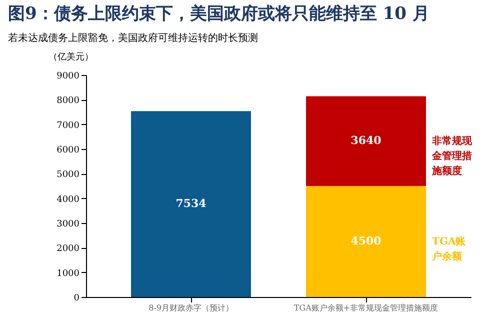 Image resolution: width=500 pixels, height=329 pixels. What do you see at coordinates (71, 57) in the screenshot?
I see `y-axis-title: （亿美元）` at bounding box center [71, 57].